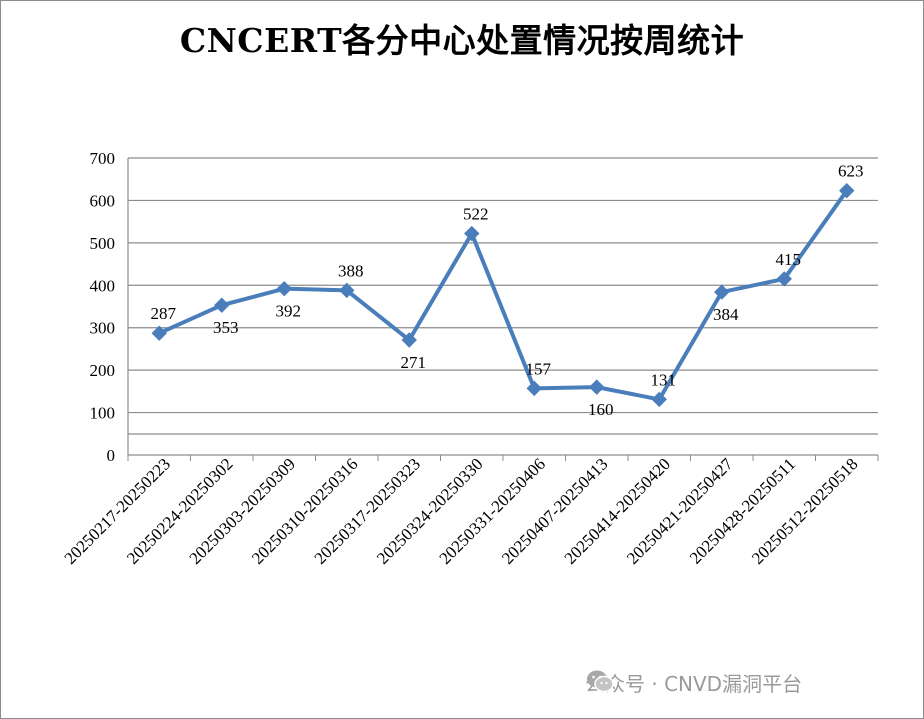 This screenshot has width=924, height=719. I want to click on x-tick-label: 20250331-20250406, so click(492, 511).